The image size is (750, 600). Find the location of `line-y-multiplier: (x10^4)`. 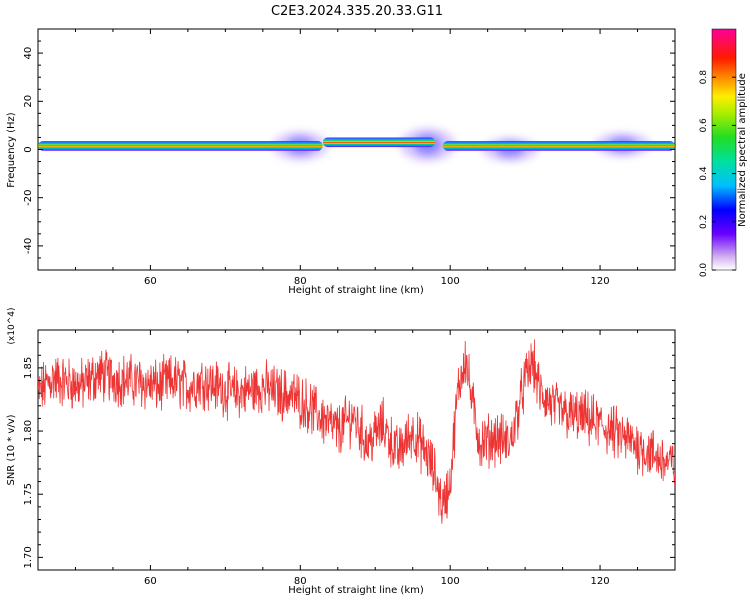

line-y-multiplier: (x10^4) is located at coordinates (12, 325).